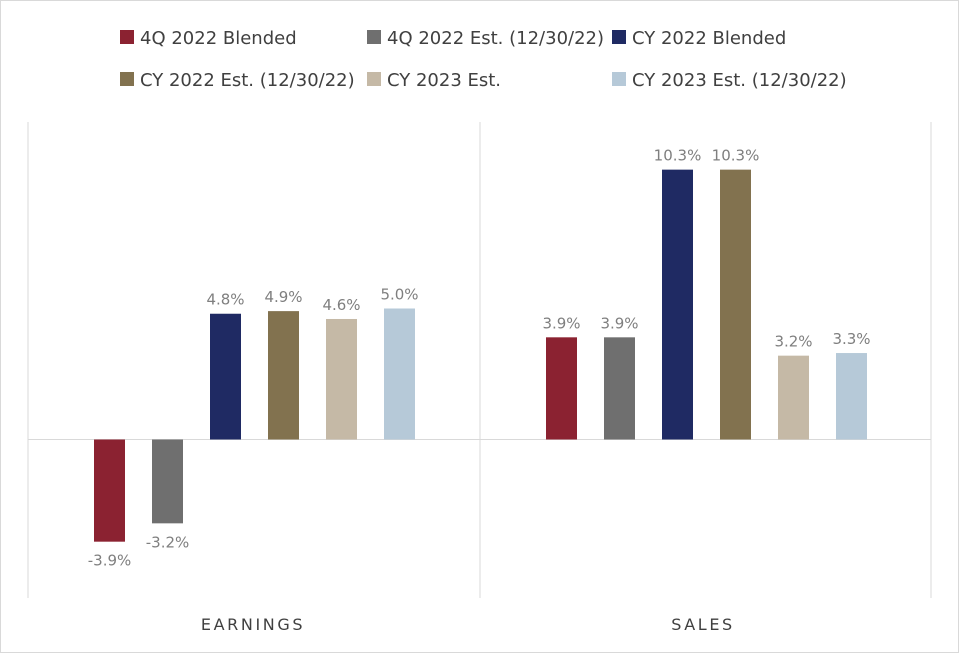 The image size is (959, 653). I want to click on legend-label: CY 2023 Est. (12/30/22), so click(739, 80).